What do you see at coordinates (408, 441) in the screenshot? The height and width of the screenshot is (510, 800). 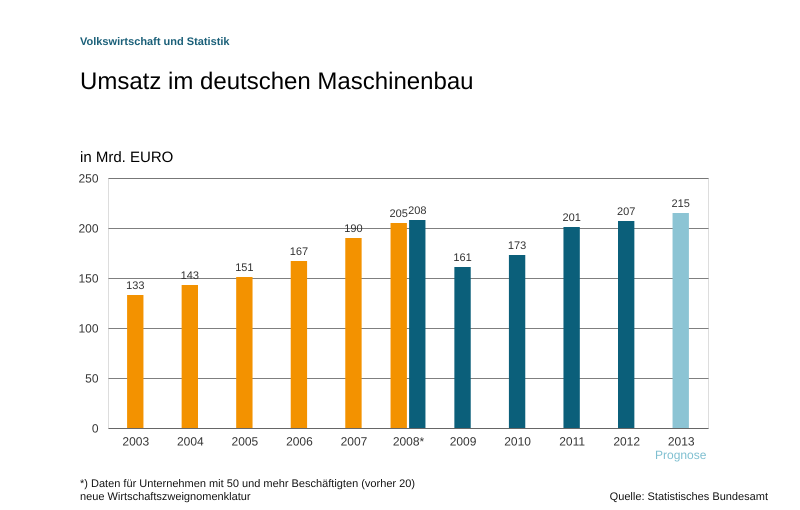 I see `x-tick-label: 2008*` at bounding box center [408, 441].